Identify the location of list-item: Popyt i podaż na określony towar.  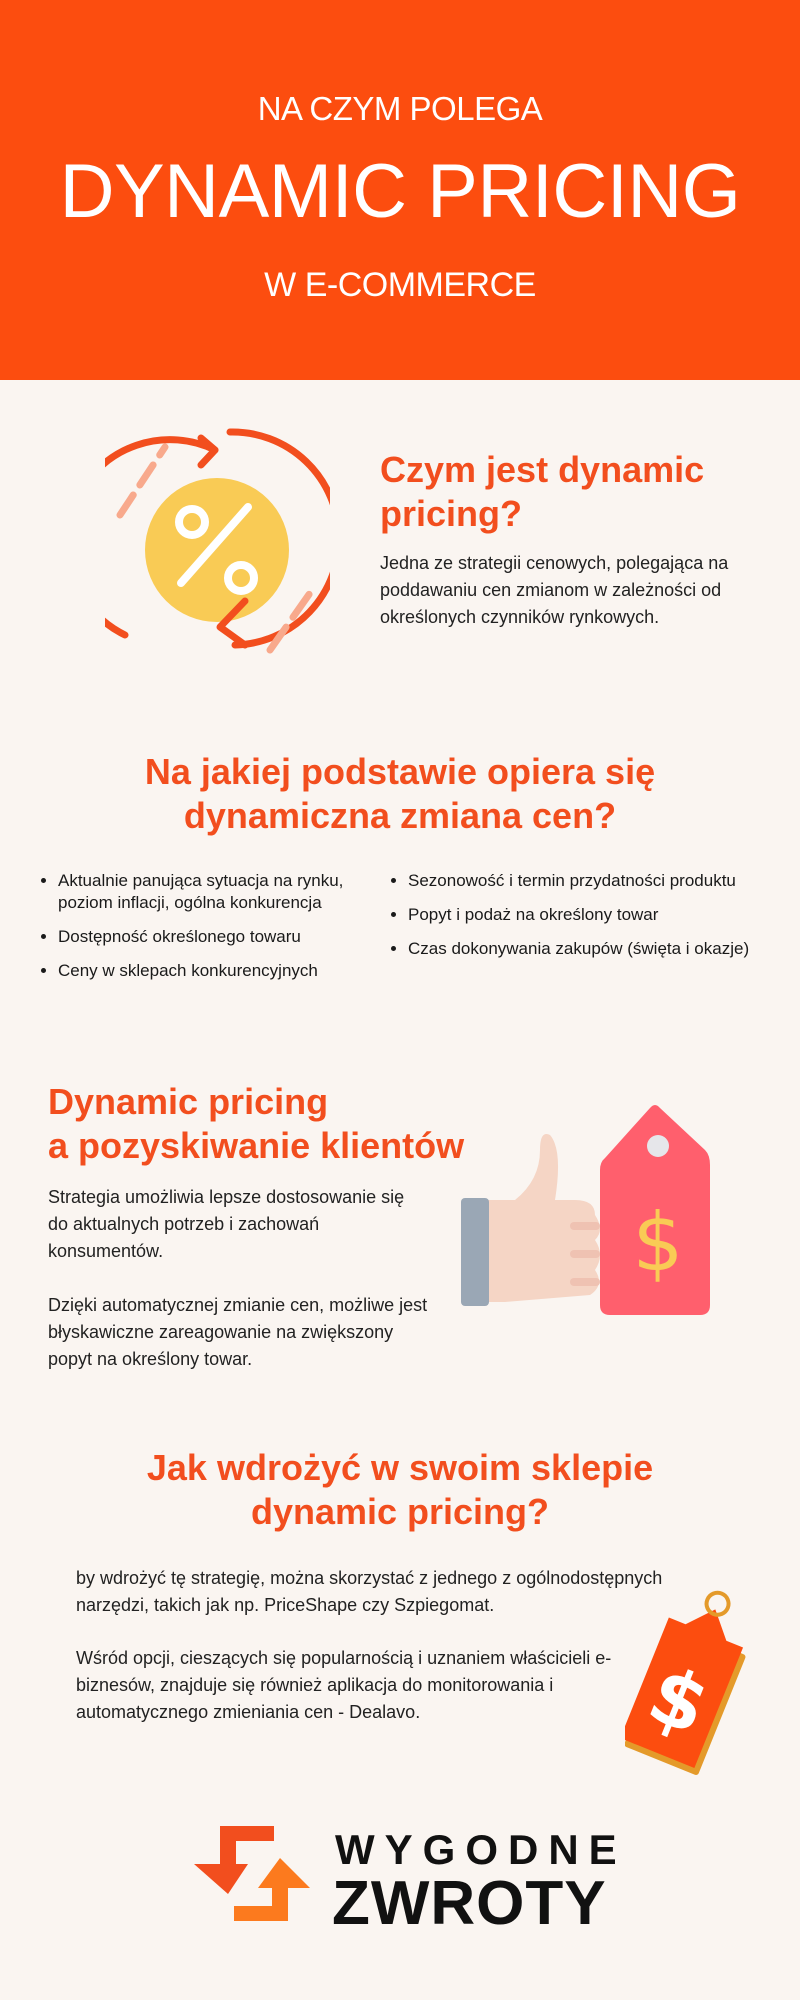
(602, 915).